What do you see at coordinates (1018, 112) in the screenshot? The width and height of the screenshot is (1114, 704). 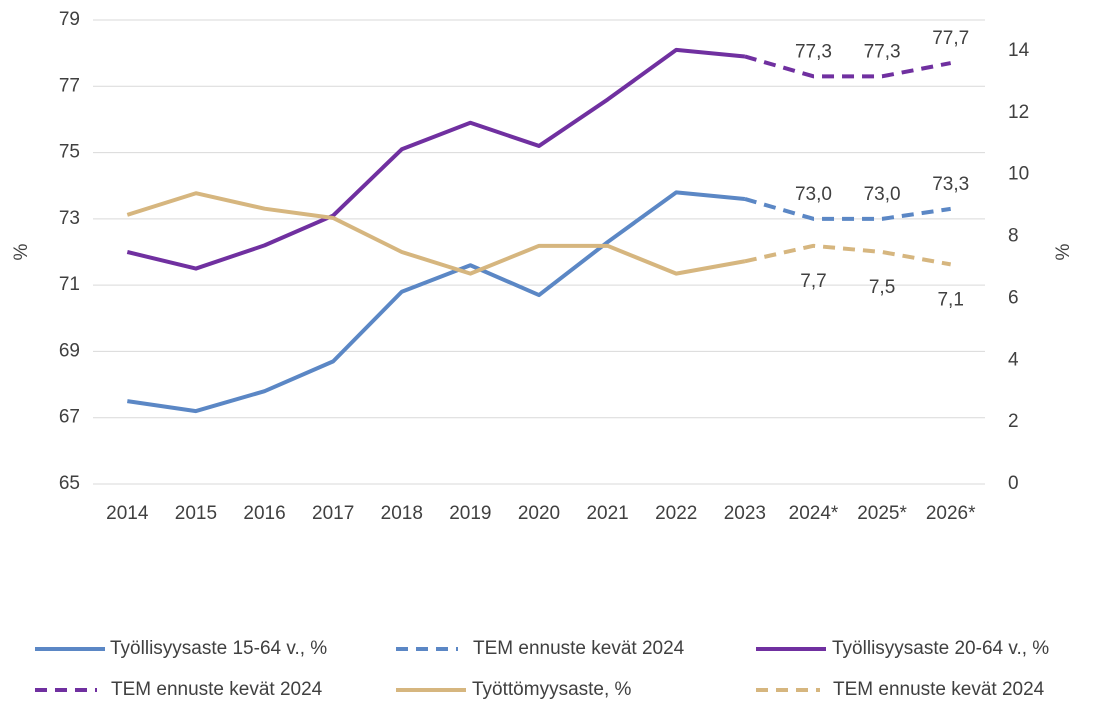 I see `y2-tick-label: 12` at bounding box center [1018, 112].